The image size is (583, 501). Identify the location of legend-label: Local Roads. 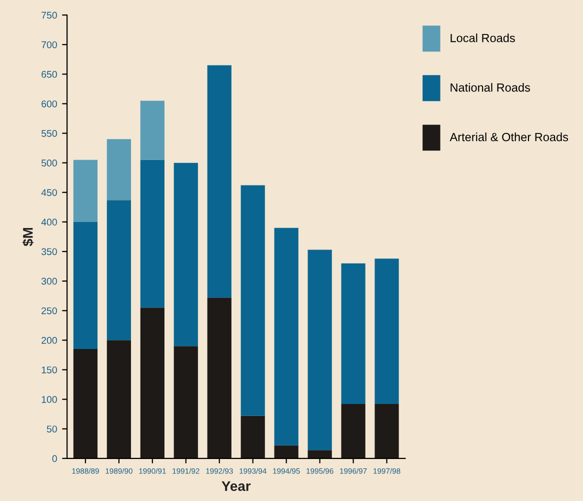
(482, 38).